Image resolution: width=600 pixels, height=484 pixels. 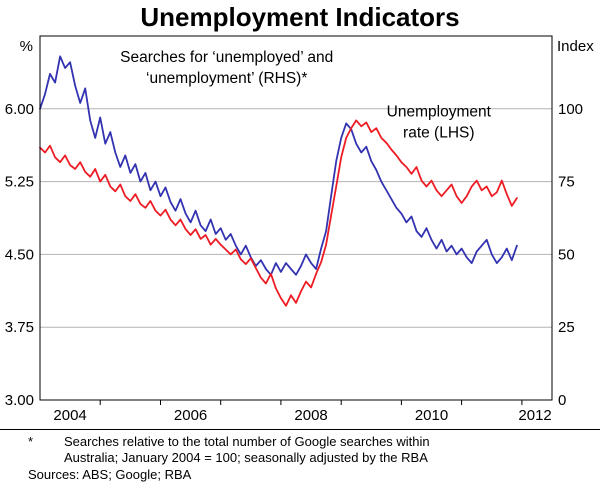 What do you see at coordinates (69, 415) in the screenshot?
I see `x-axis-tick-label: 2004` at bounding box center [69, 415].